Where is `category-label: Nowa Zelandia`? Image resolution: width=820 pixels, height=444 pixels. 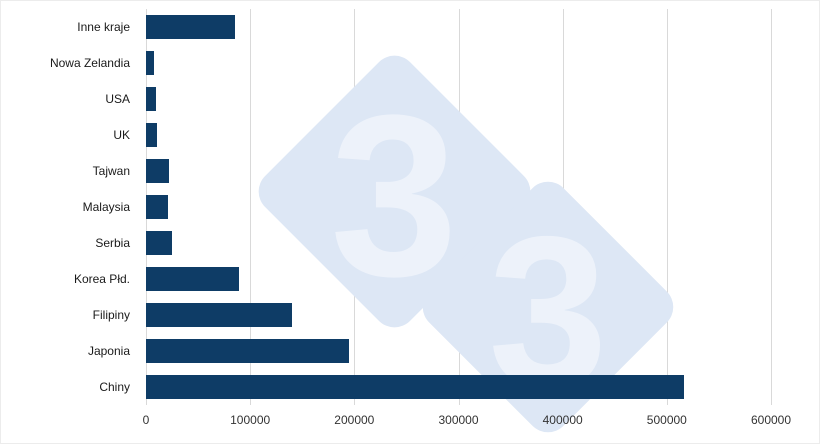 category-label: Nowa Zelandia is located at coordinates (89, 63).